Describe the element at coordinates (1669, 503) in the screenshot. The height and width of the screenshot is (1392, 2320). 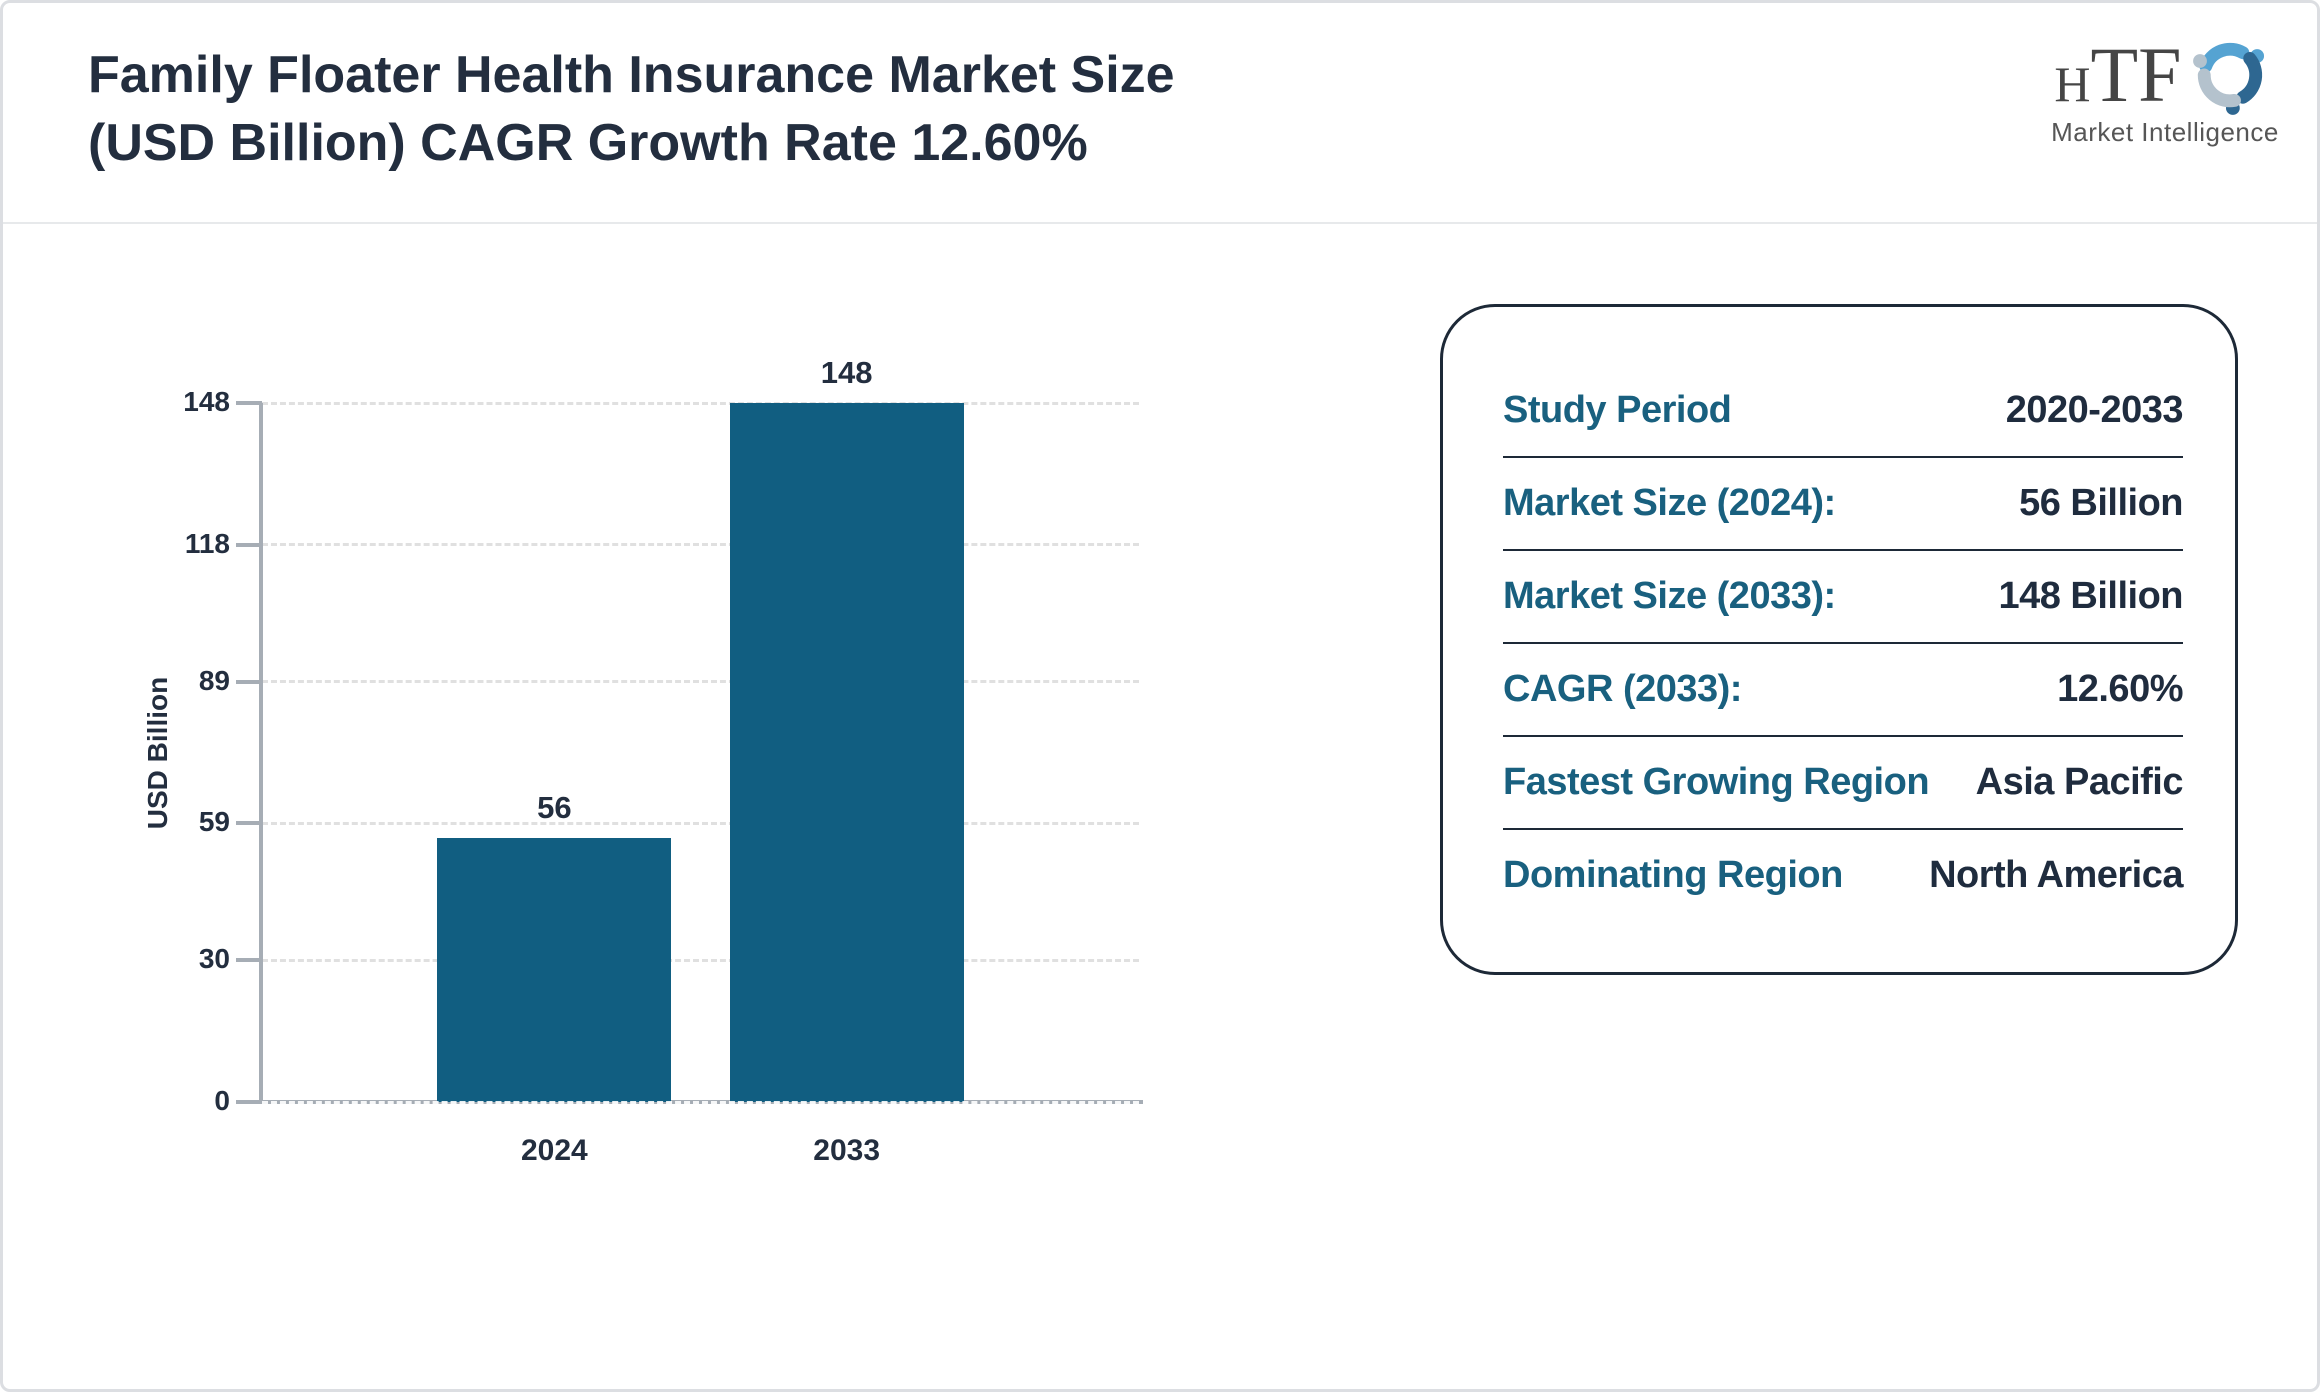
I see `panel-row-label: Market Size (2024):` at that location.